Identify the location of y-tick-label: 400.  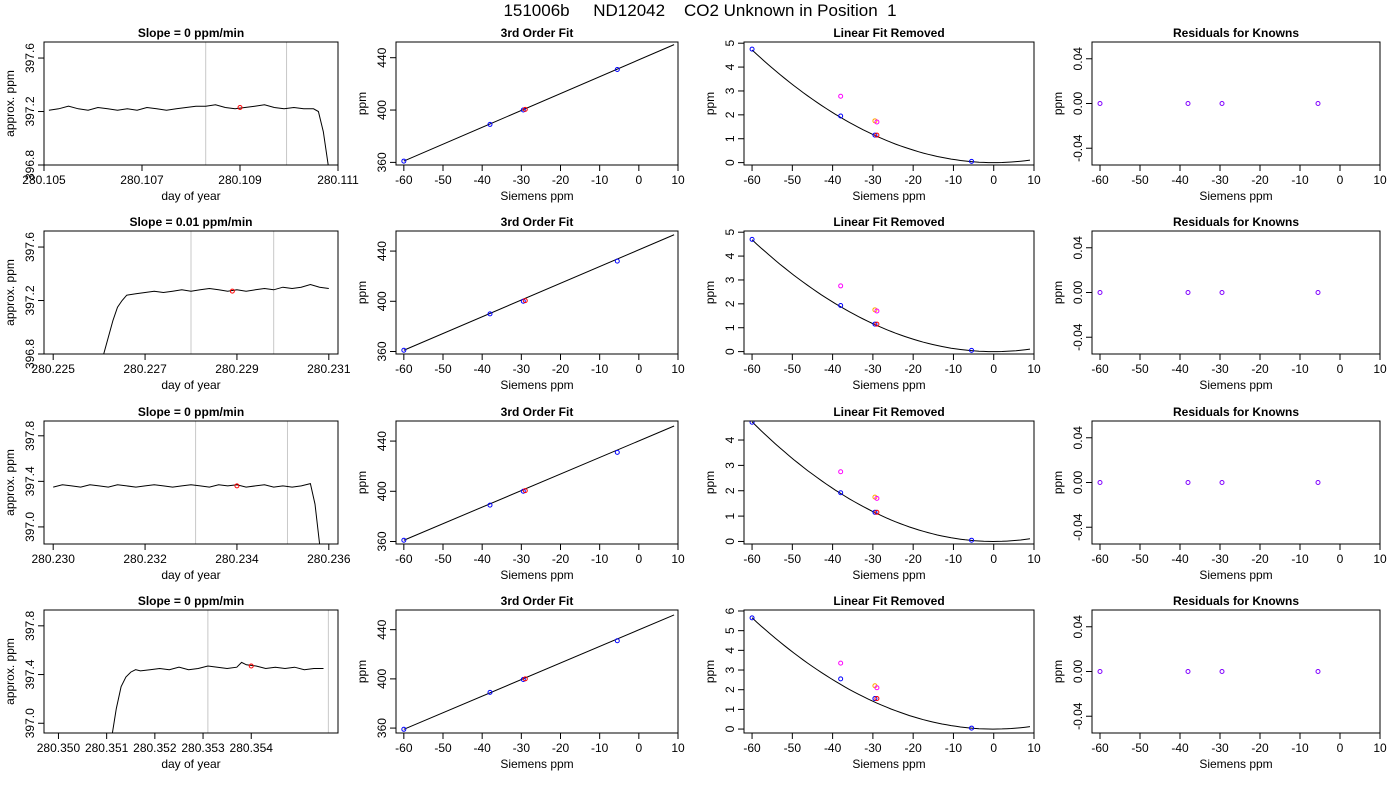
(382, 679).